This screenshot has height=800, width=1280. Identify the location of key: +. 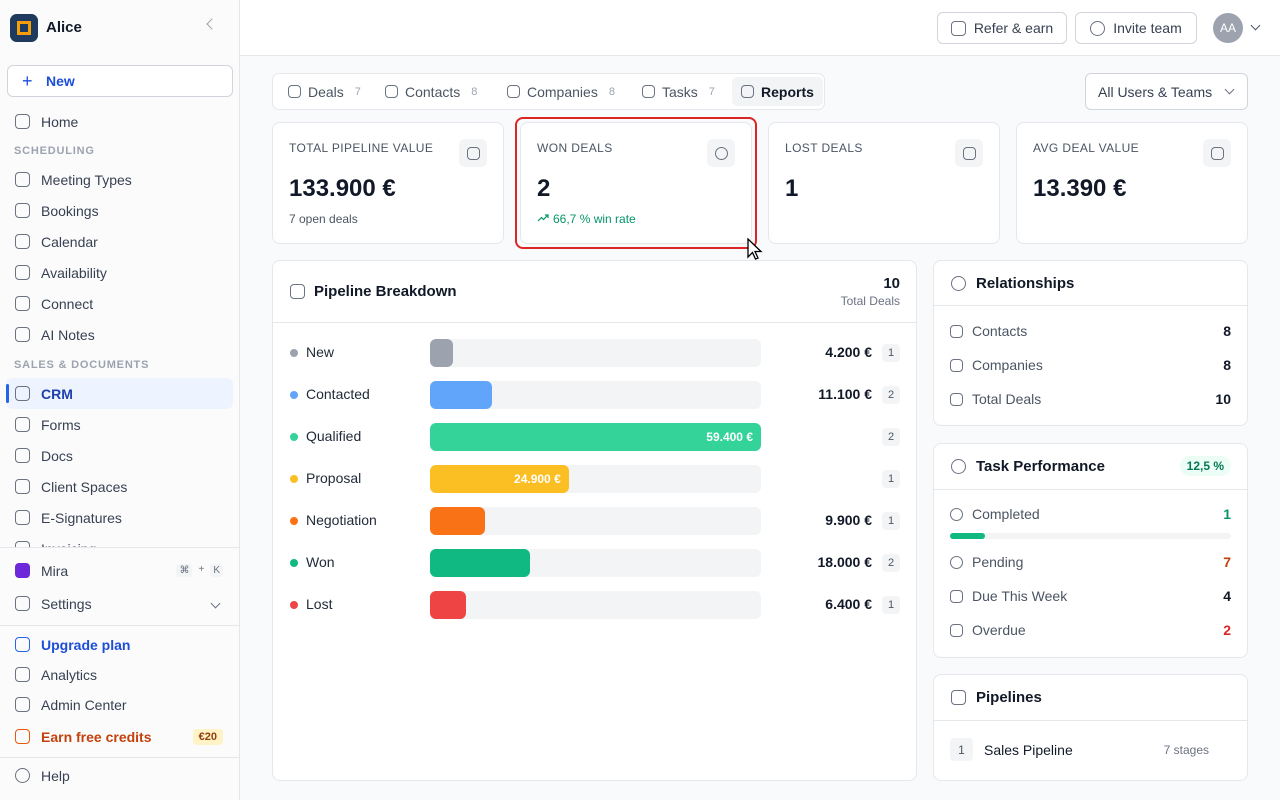
(201, 569).